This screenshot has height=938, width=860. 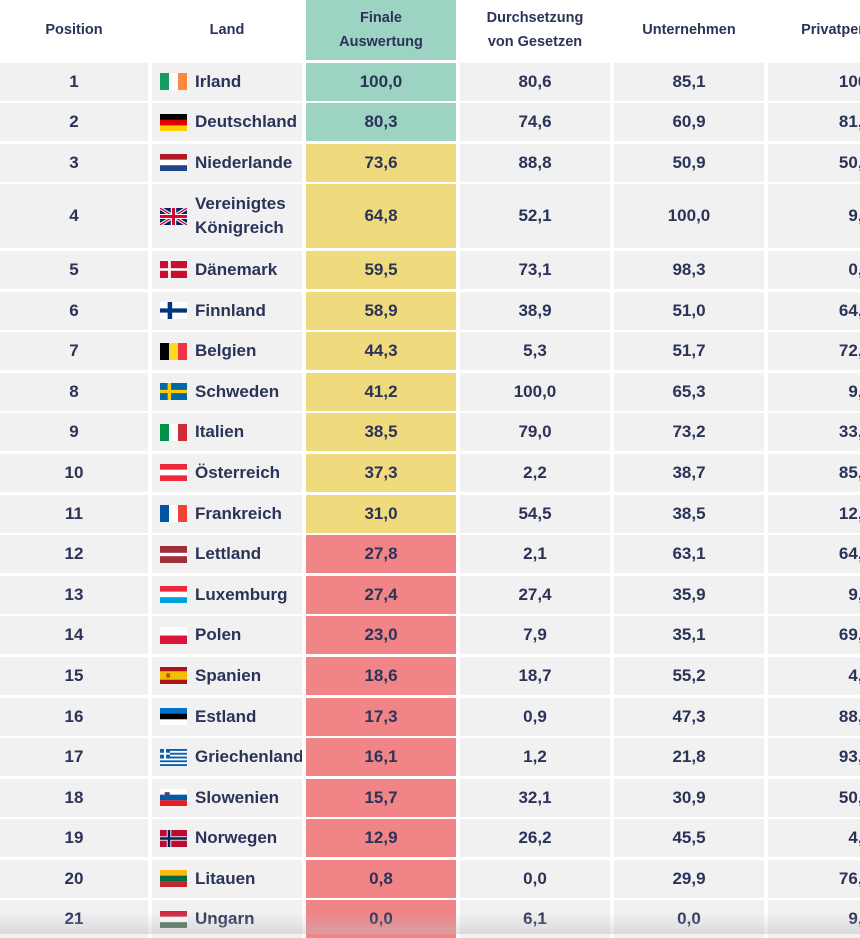 I want to click on enforcement-value: 38,9, so click(x=535, y=310).